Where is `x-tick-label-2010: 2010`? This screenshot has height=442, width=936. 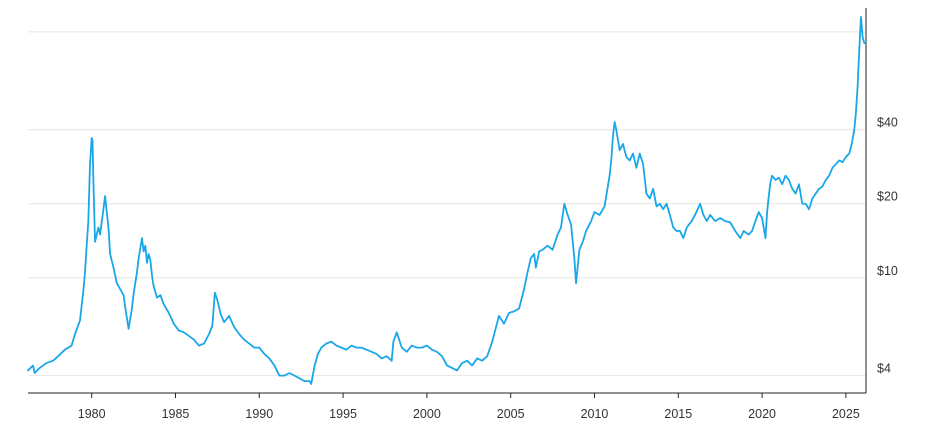
x-tick-label-2010: 2010 is located at coordinates (595, 414).